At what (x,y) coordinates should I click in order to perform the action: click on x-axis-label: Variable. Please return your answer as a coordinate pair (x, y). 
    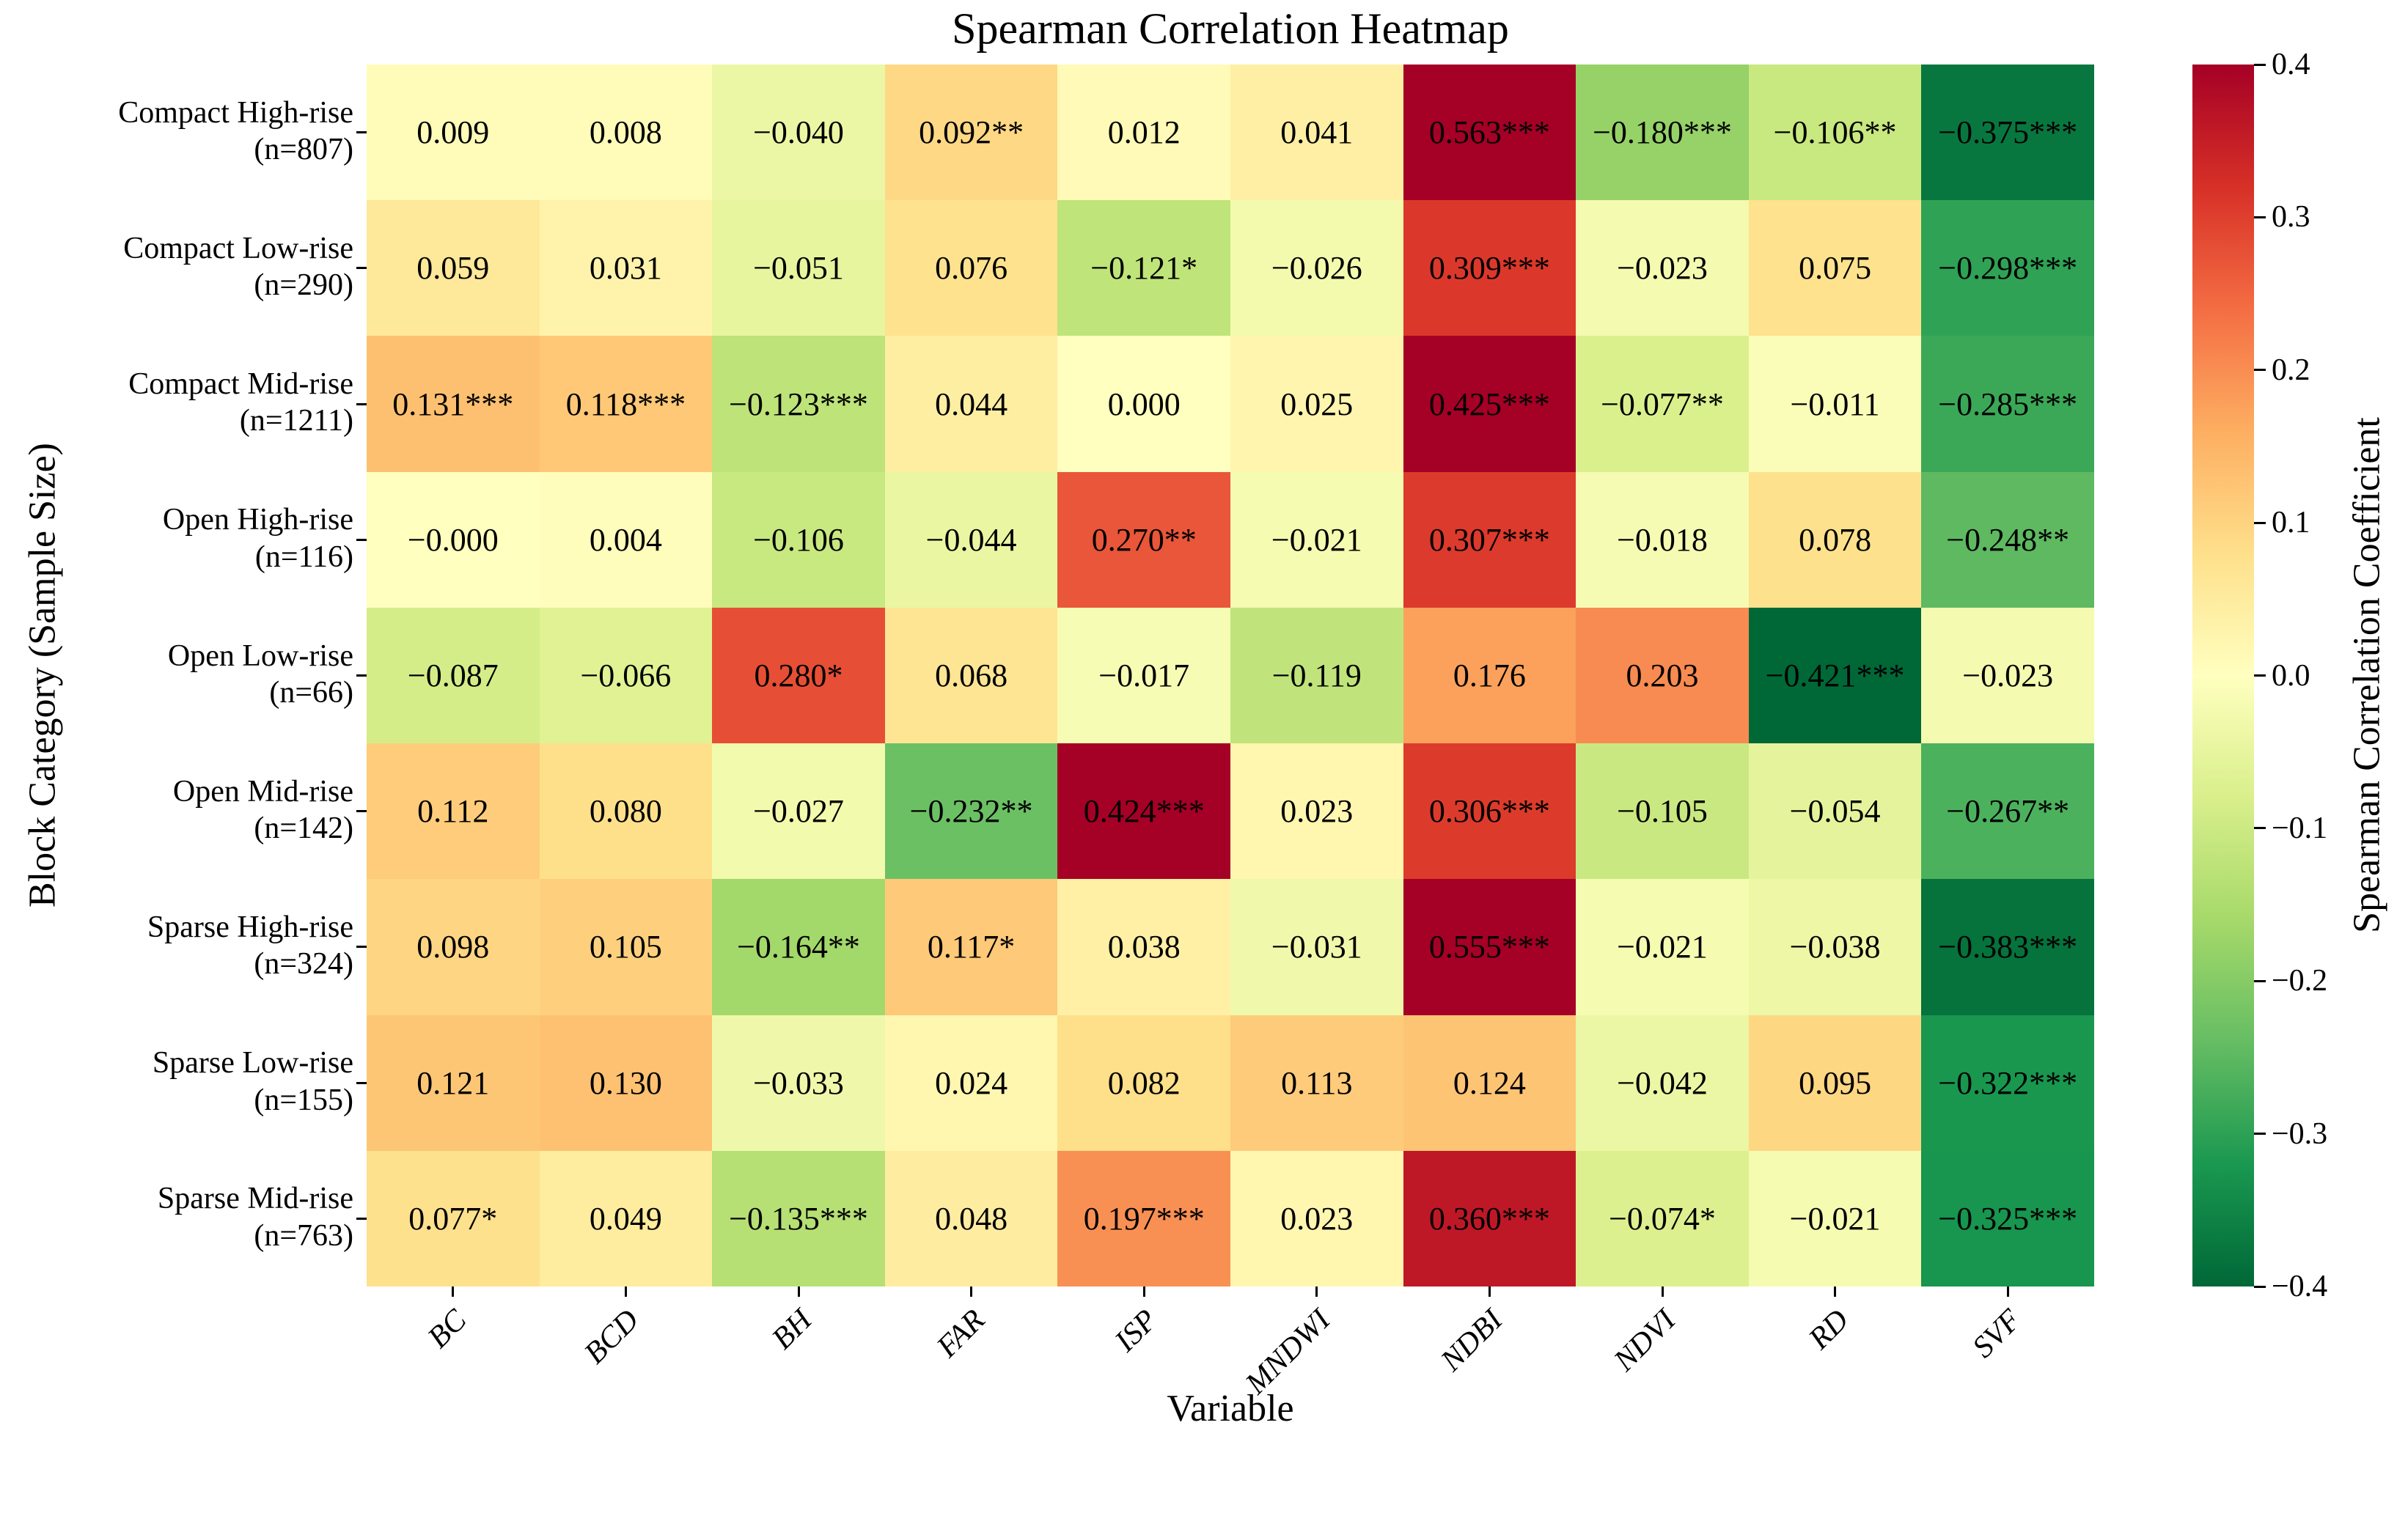
    Looking at the image, I should click on (1230, 1408).